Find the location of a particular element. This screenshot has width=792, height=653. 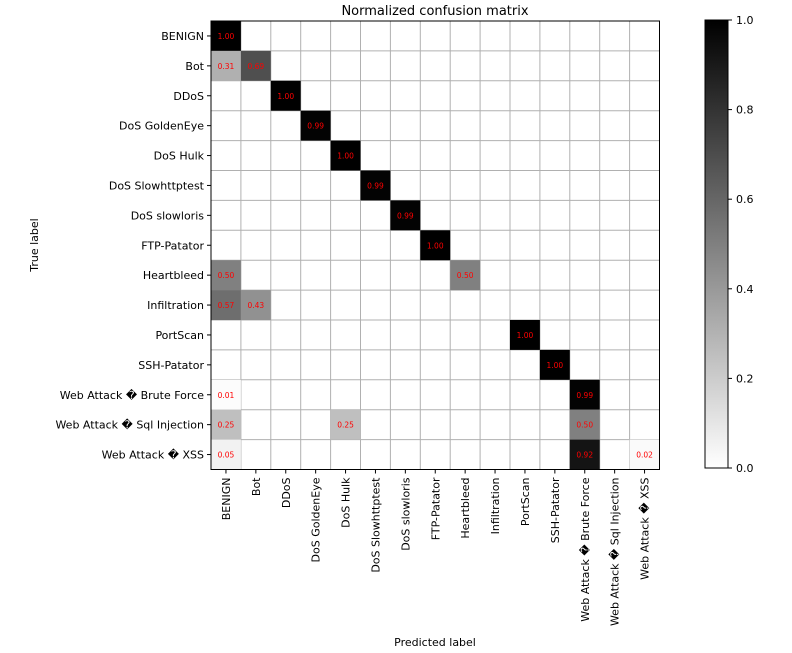

cell-value-label: 0.92 is located at coordinates (584, 455).